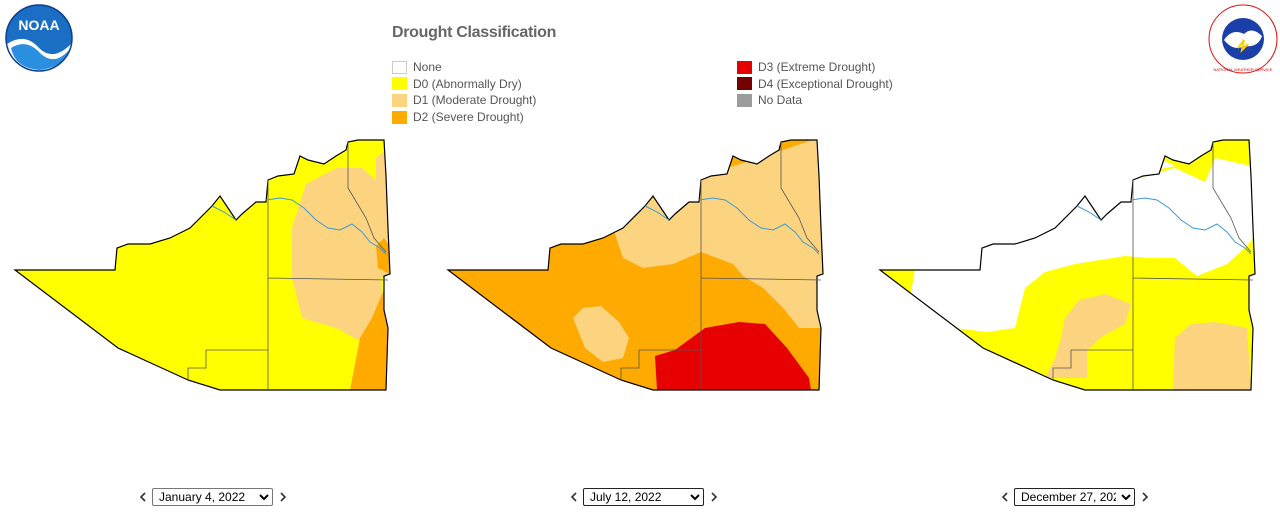  I want to click on date-control-2: July 12, 2022, so click(643, 497).